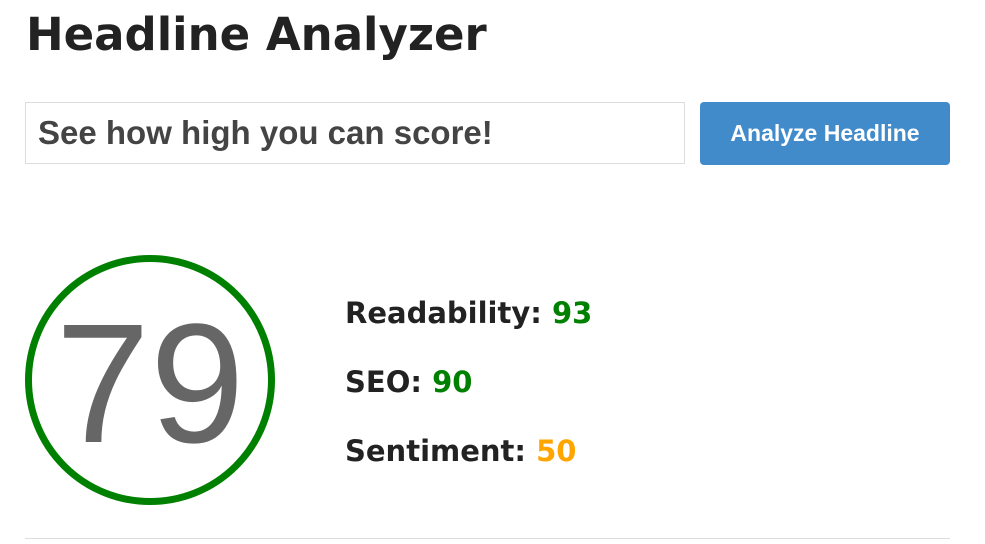 This screenshot has height=544, width=985. I want to click on analyze-headline-button: Analyze Headline, so click(825, 133).